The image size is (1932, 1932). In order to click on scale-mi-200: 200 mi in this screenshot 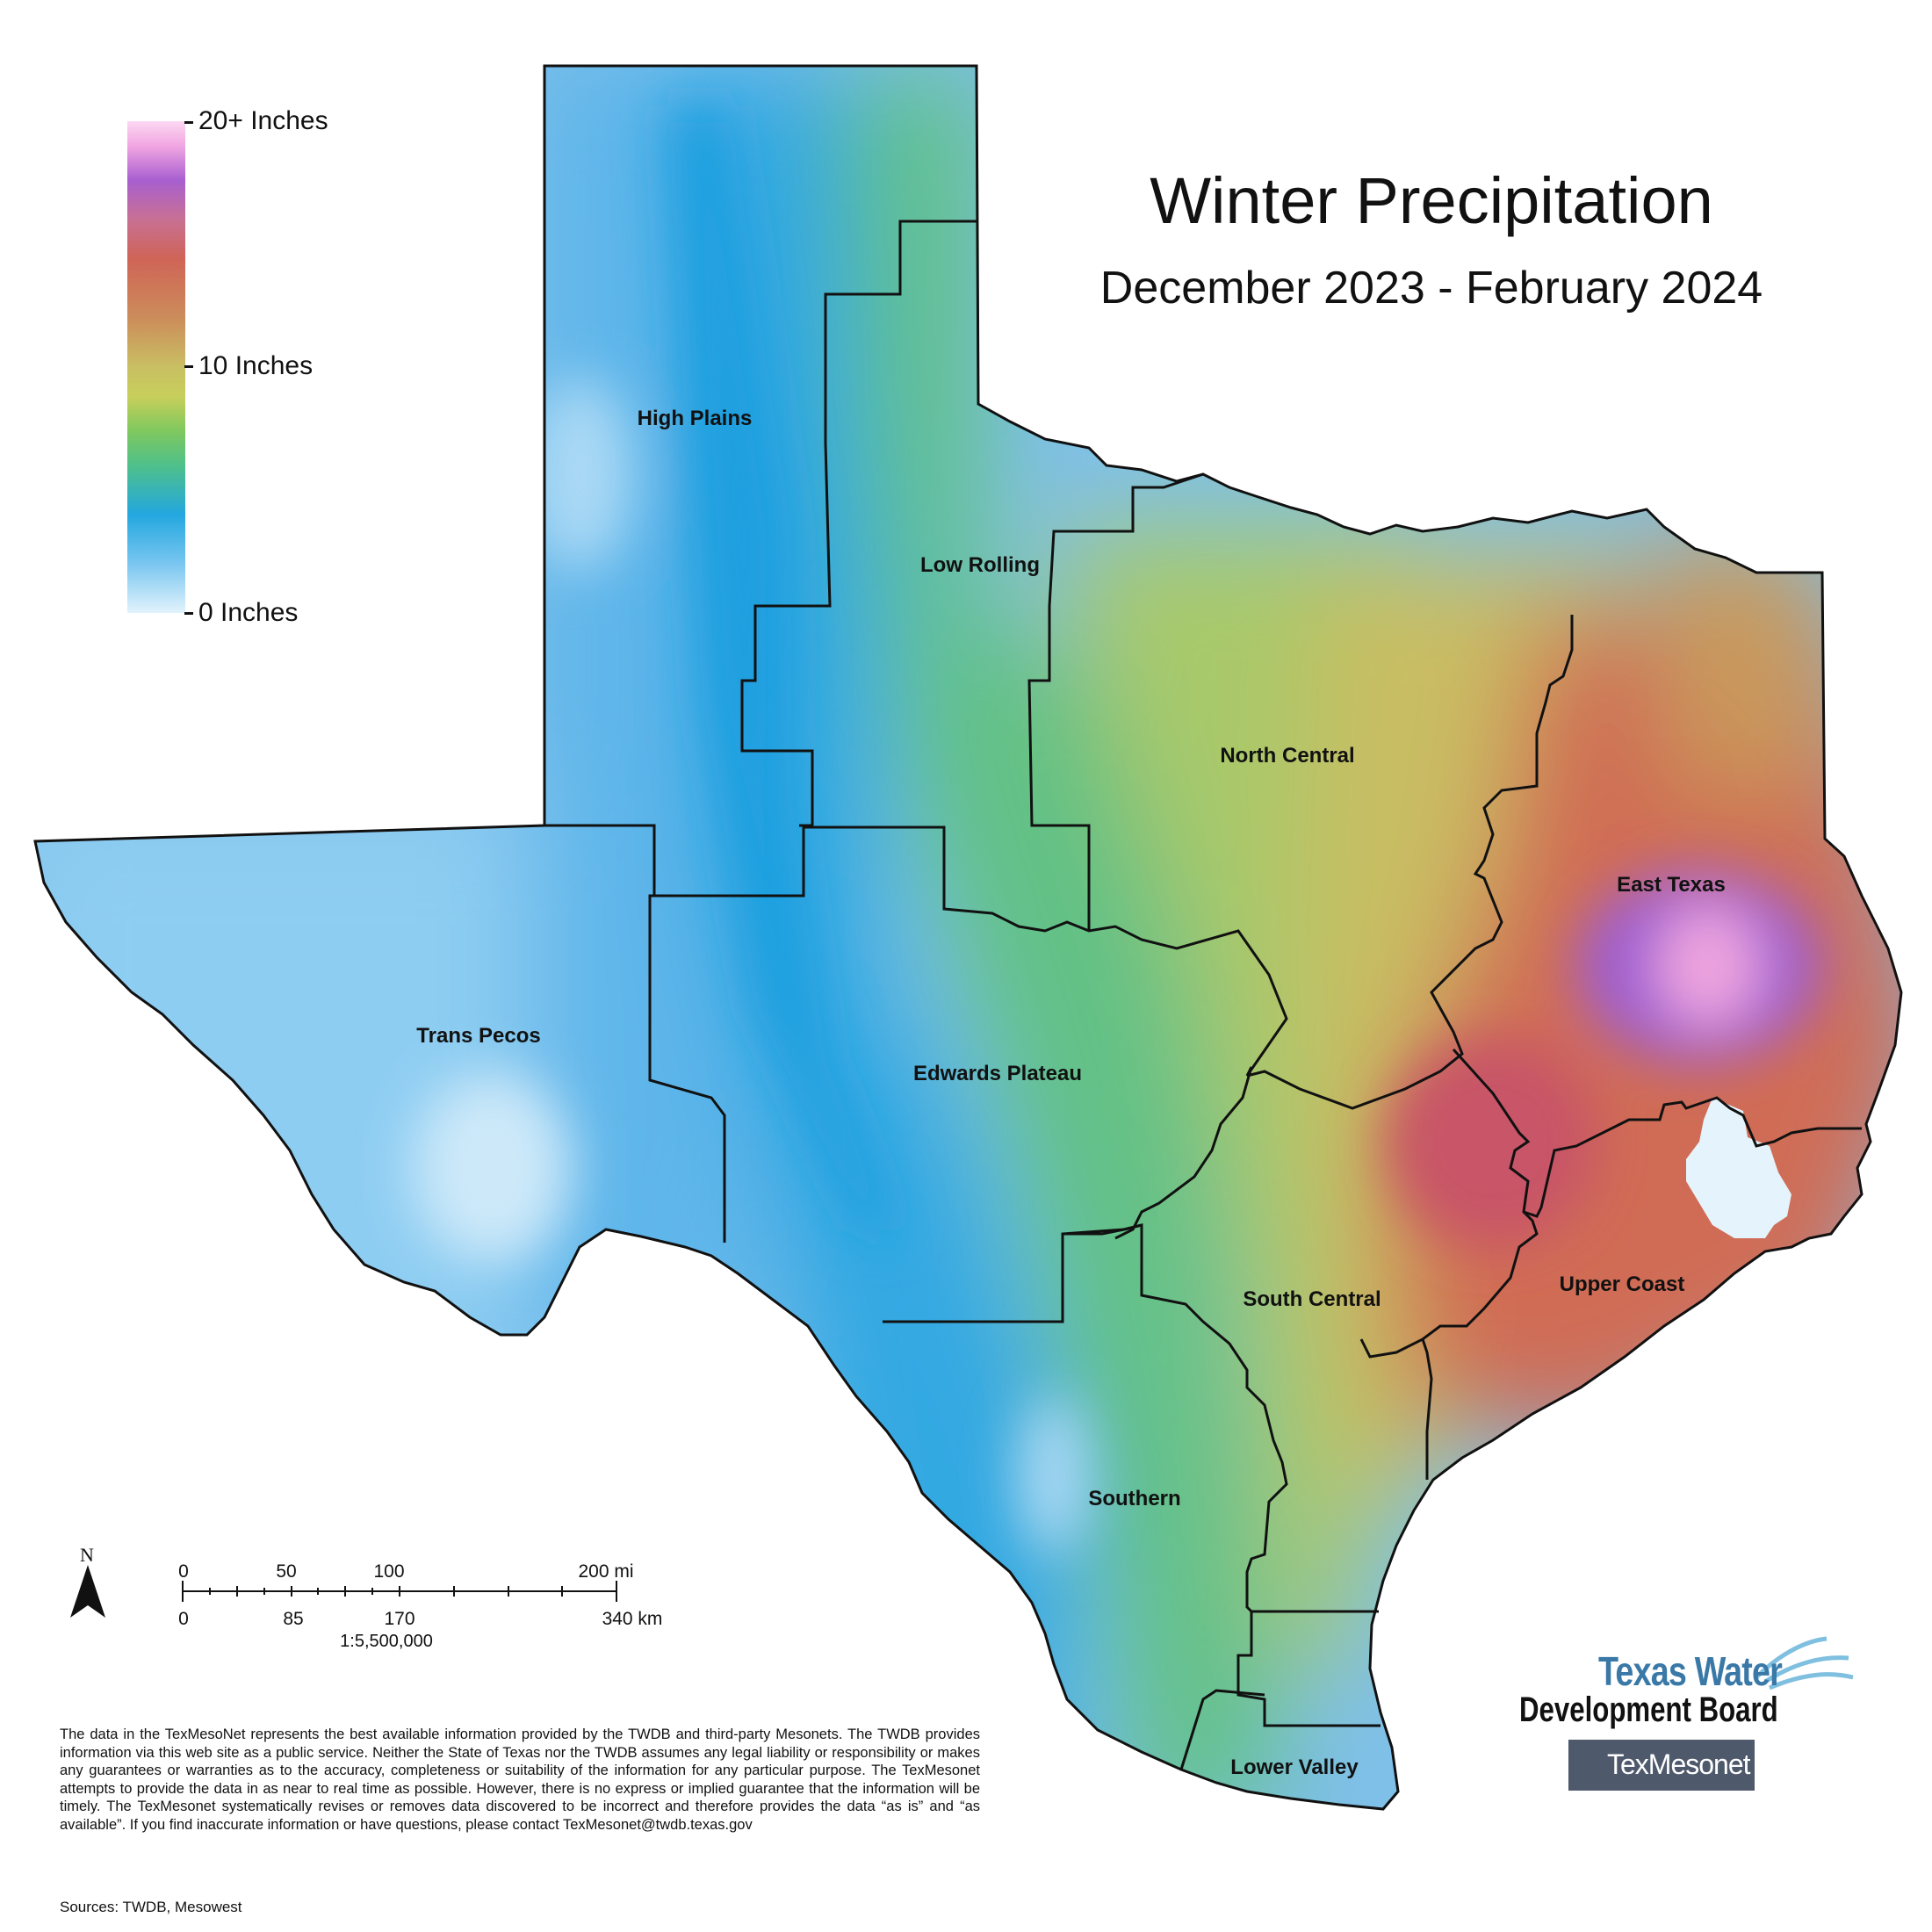, I will do `click(606, 1571)`.